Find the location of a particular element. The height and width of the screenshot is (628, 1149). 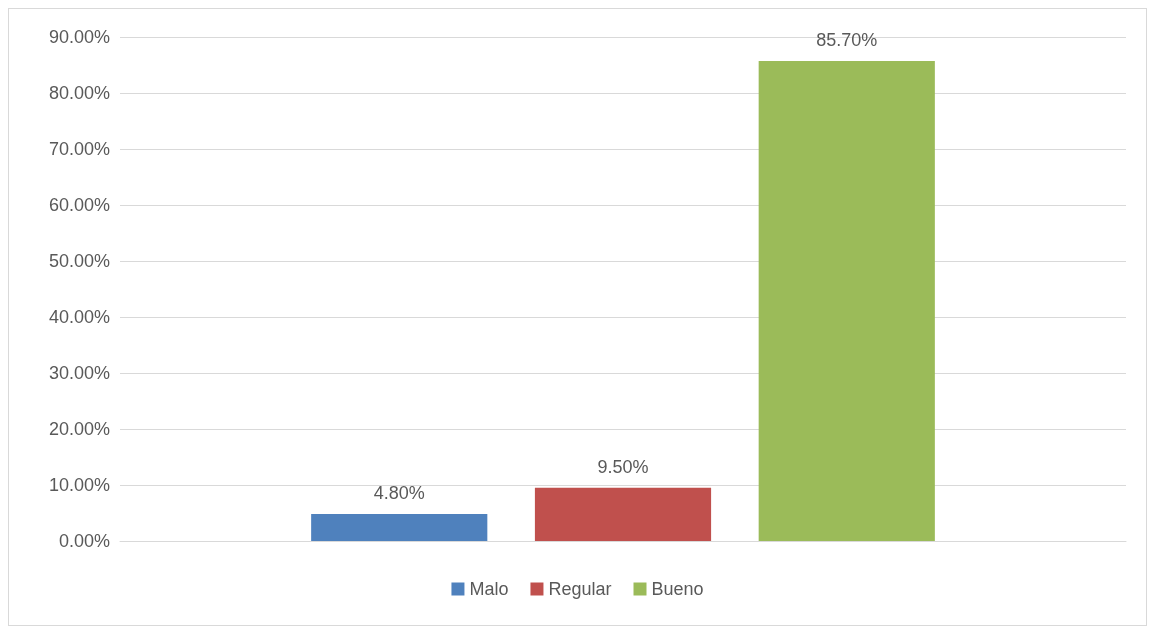

legend-label: Bueno is located at coordinates (677, 589).